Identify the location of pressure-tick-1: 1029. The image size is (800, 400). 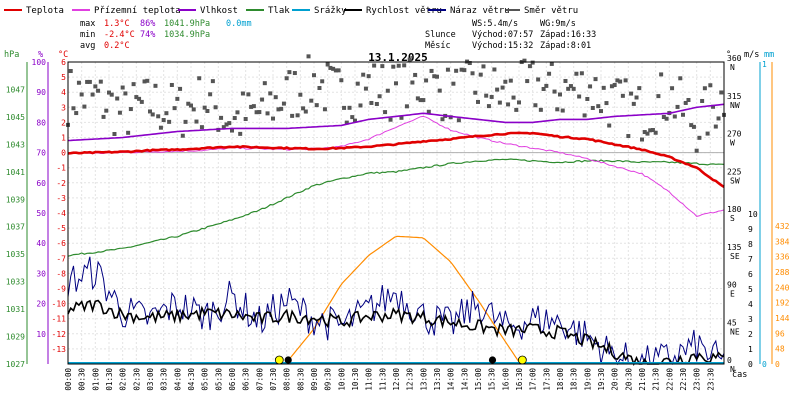
(15, 337).